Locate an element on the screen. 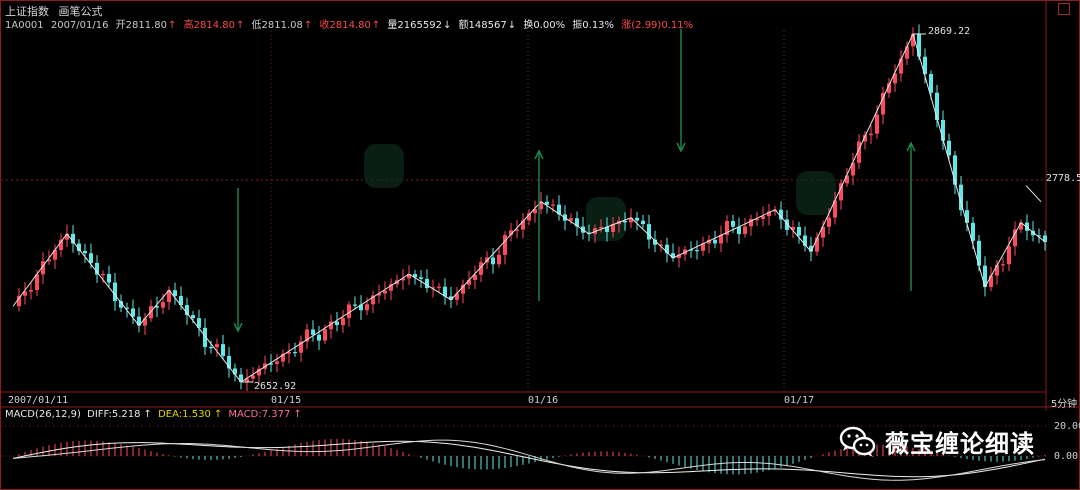 This screenshot has height=490, width=1080. volume-value: 2165592 is located at coordinates (419, 25).